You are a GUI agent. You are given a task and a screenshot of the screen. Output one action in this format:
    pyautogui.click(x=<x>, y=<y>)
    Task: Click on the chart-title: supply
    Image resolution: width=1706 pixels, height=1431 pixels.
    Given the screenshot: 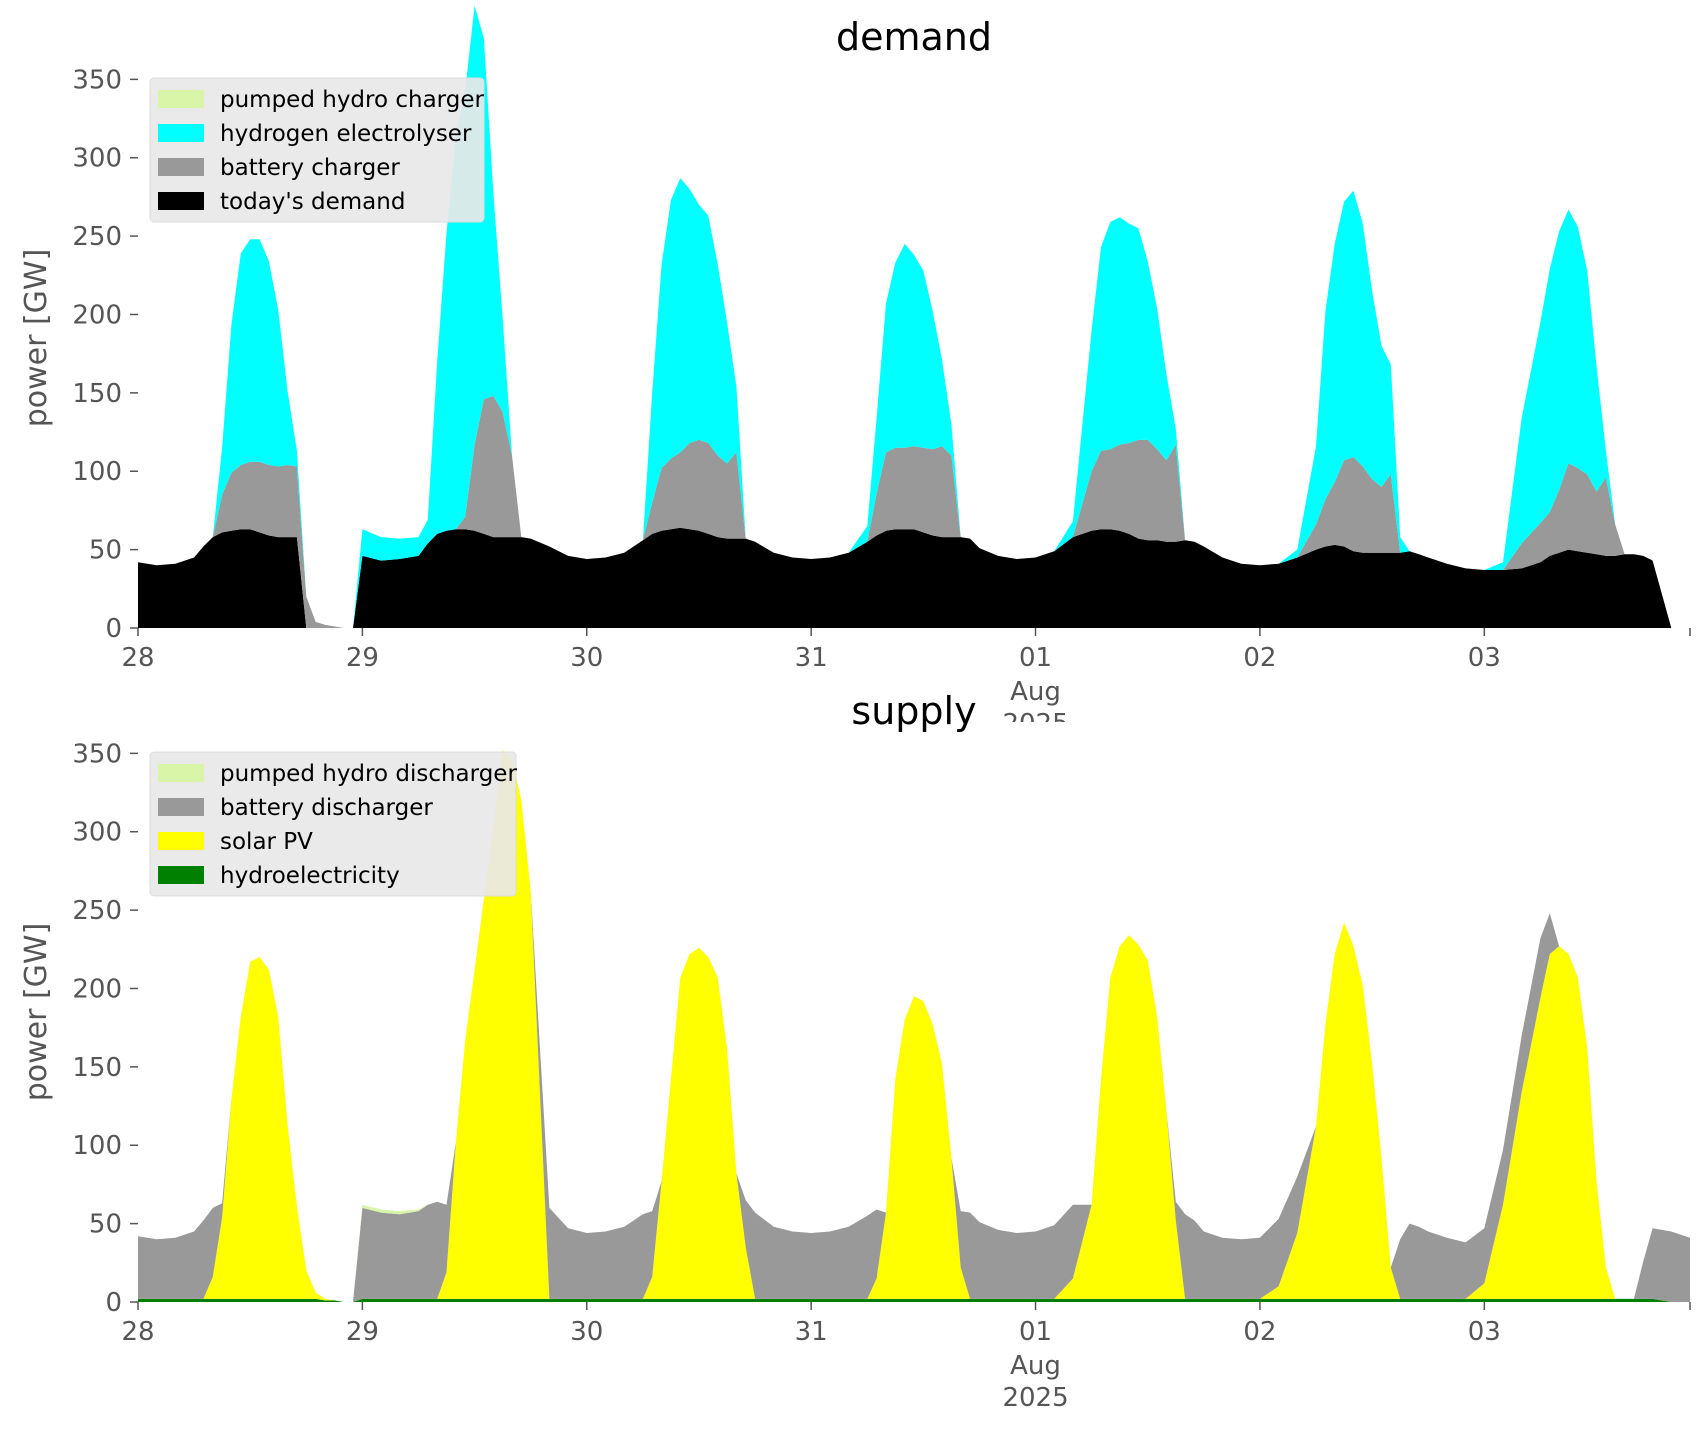 What is the action you would take?
    pyautogui.click(x=913, y=711)
    